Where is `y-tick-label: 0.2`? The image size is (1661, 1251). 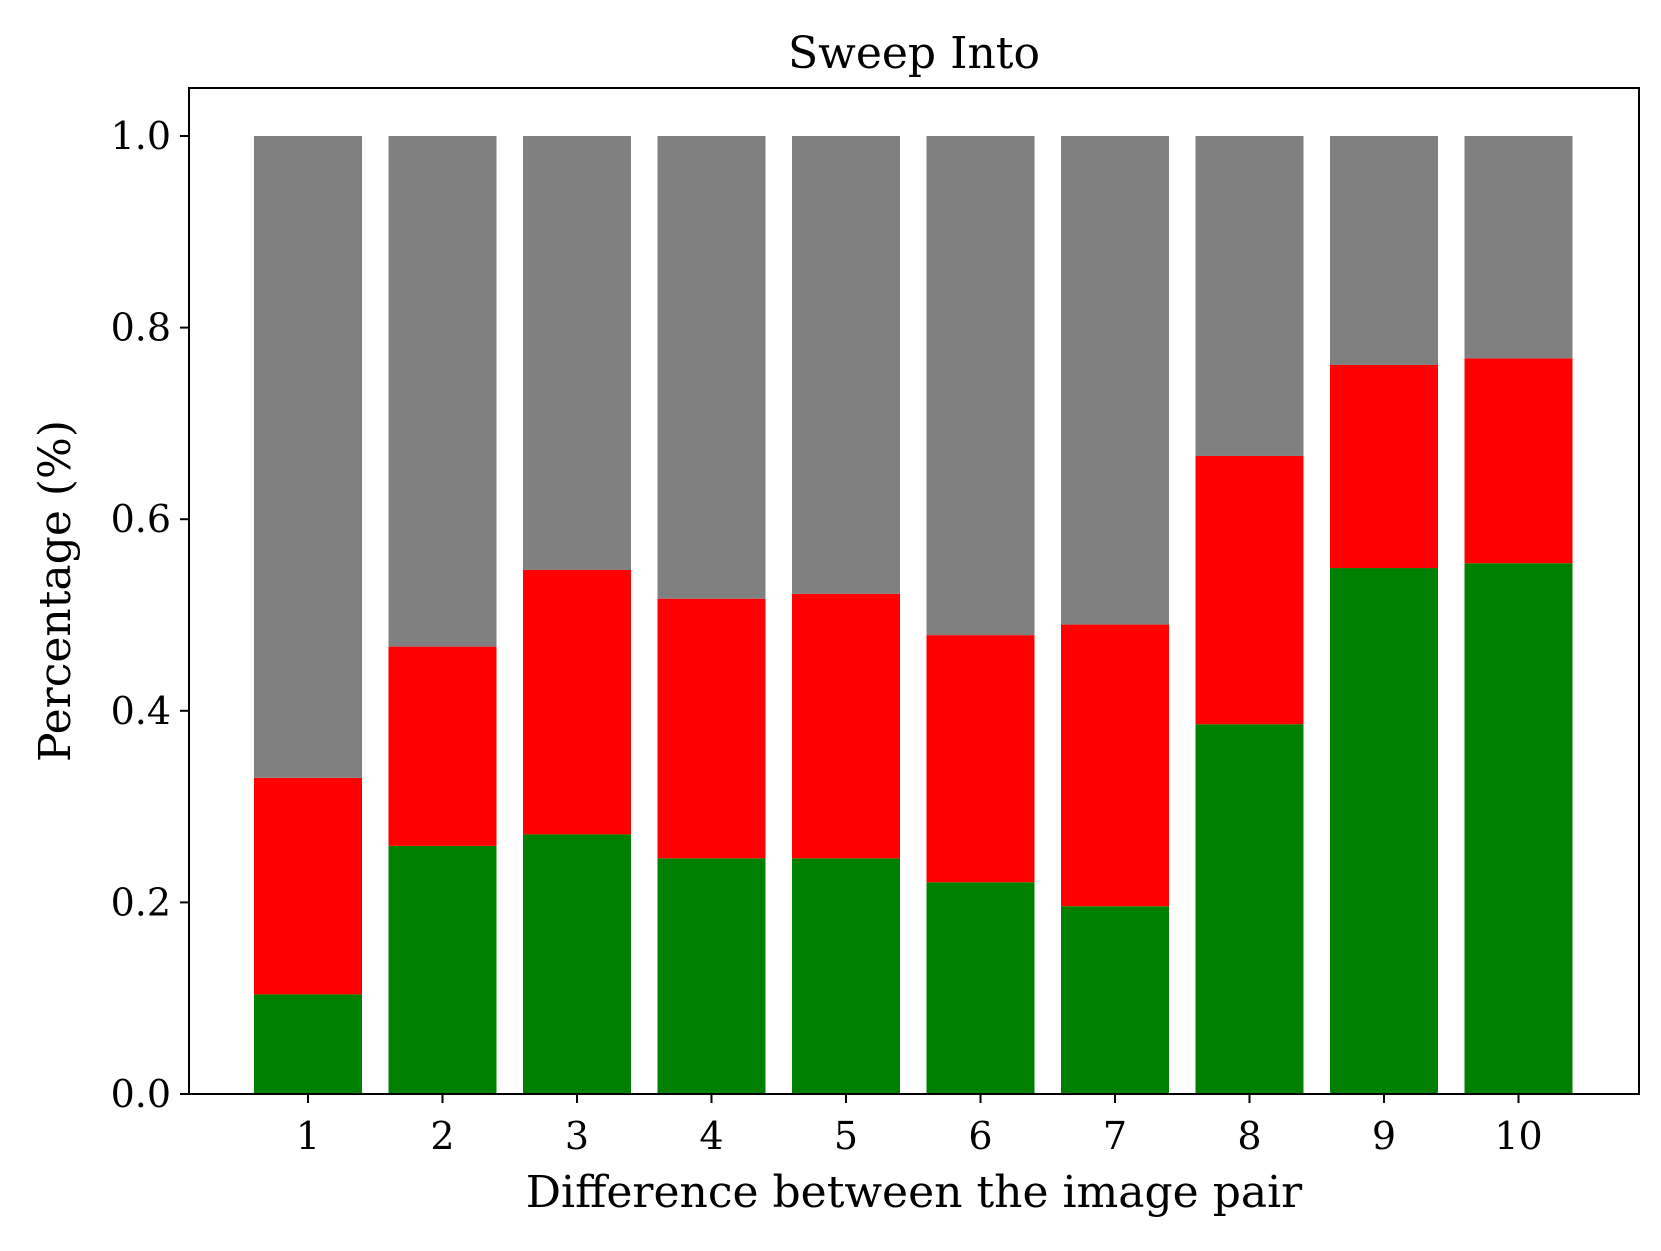
y-tick-label: 0.2 is located at coordinates (141, 902).